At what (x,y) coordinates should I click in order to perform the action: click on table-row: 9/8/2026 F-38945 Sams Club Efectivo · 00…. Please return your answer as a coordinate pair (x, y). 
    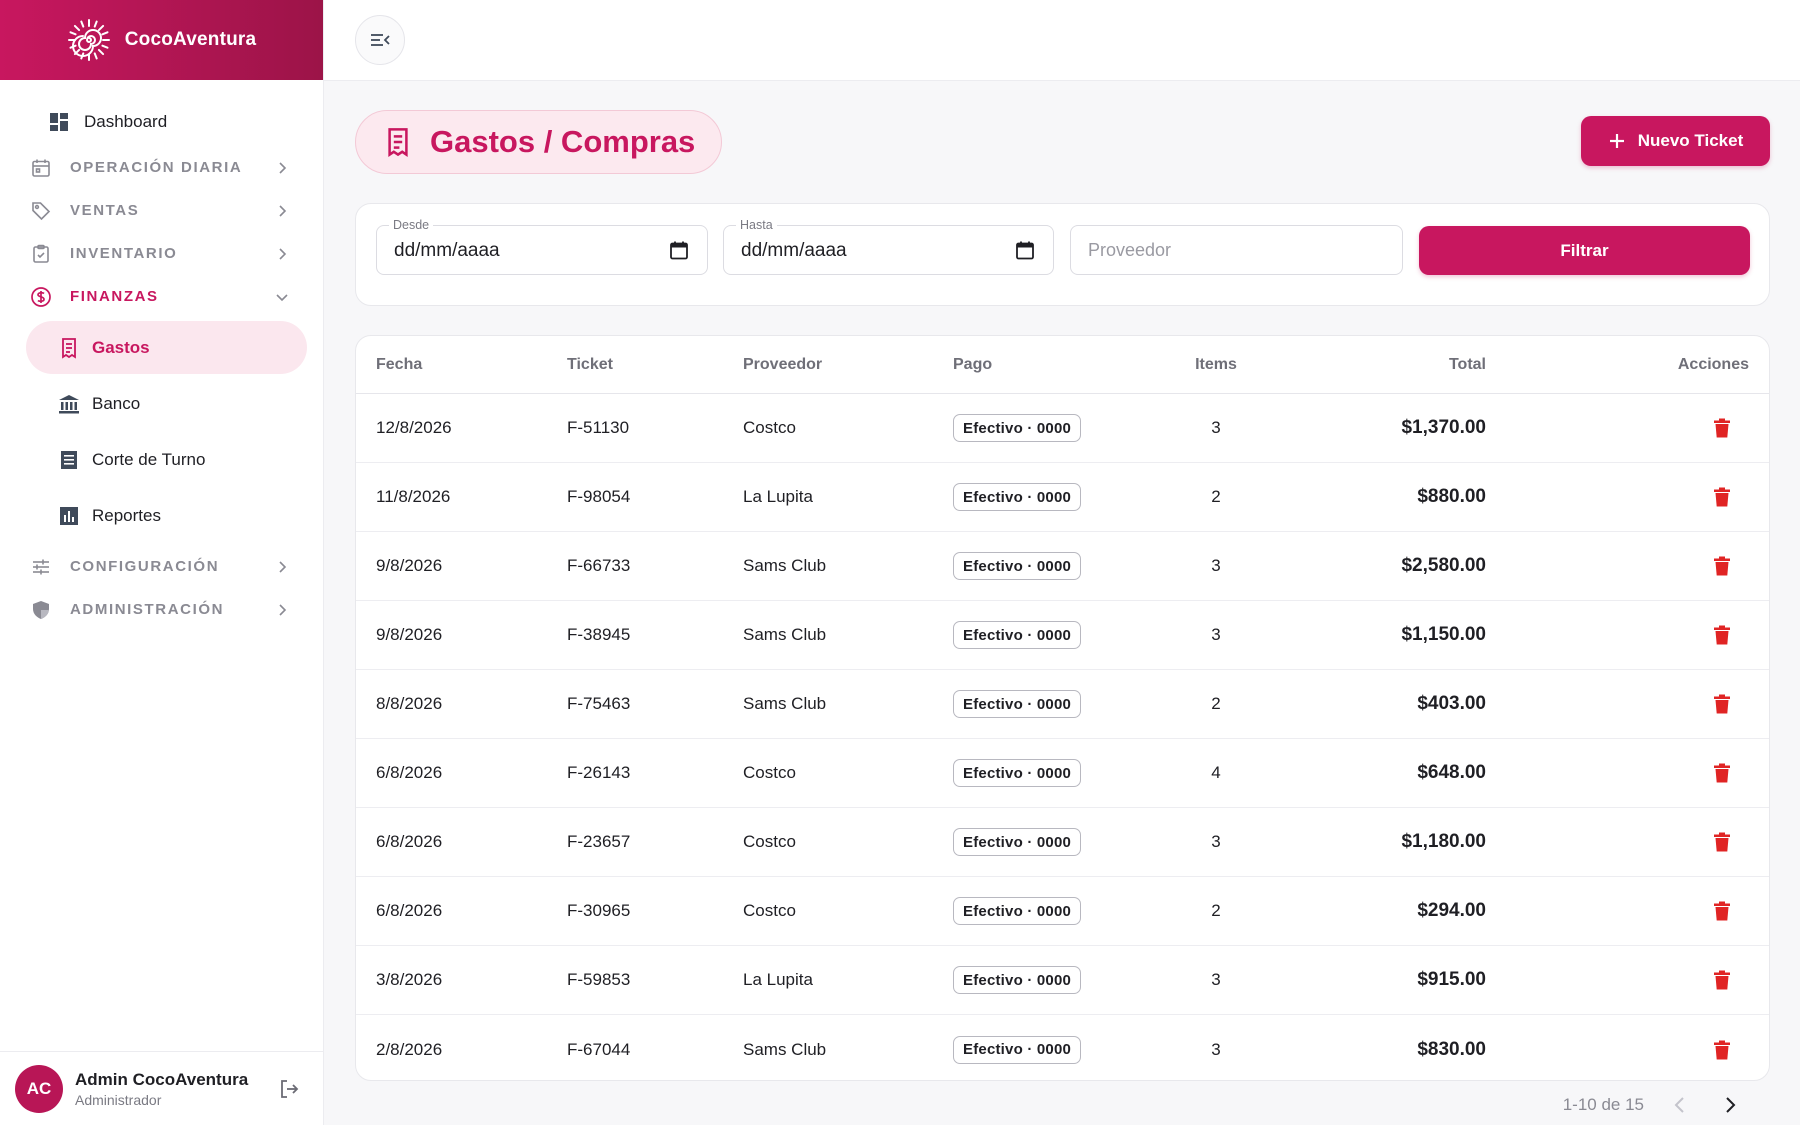
    Looking at the image, I should click on (1062, 635).